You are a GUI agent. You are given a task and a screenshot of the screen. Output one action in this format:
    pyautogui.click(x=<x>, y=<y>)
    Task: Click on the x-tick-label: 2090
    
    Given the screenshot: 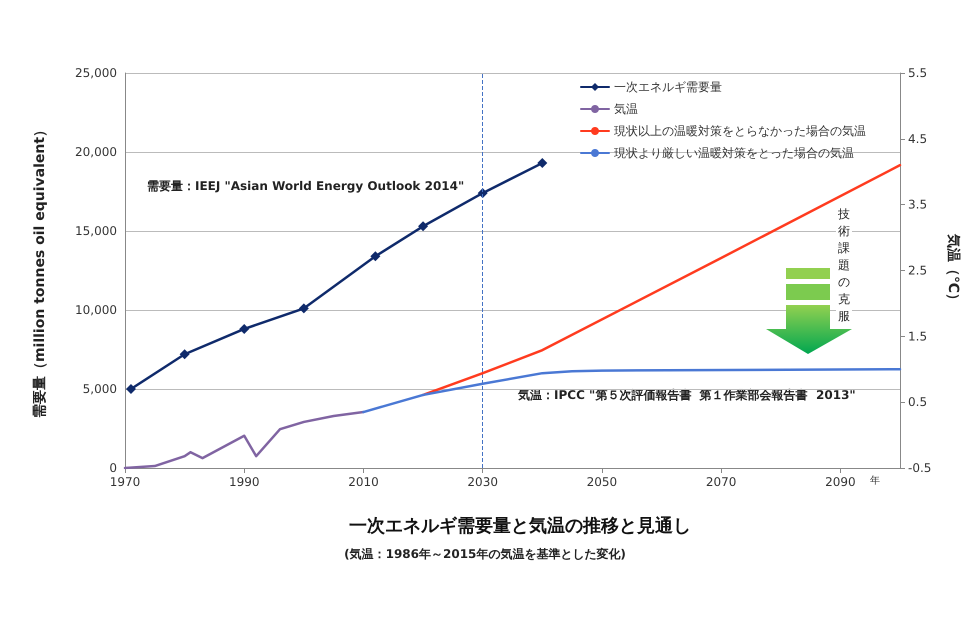 What is the action you would take?
    pyautogui.click(x=840, y=482)
    